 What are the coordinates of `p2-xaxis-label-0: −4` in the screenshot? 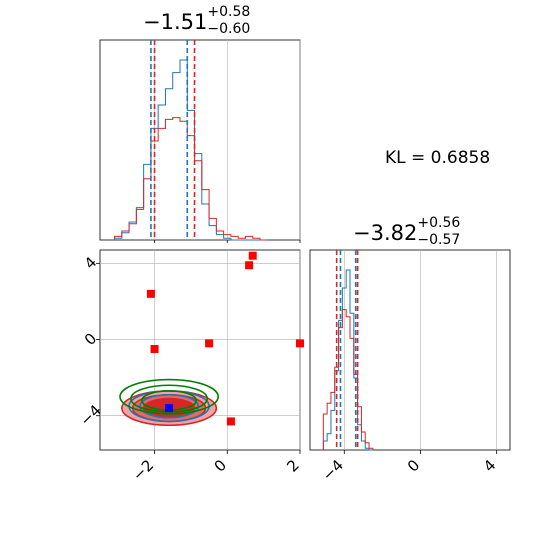 It's located at (333, 470).